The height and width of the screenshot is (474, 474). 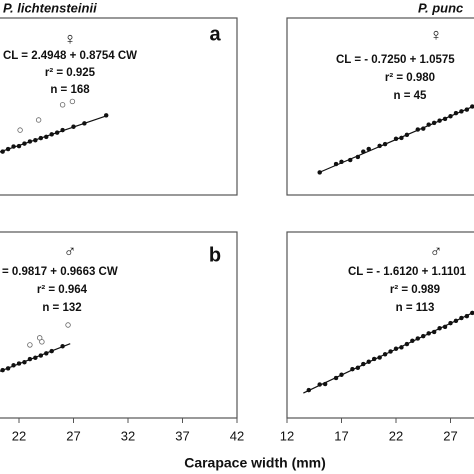 What do you see at coordinates (436, 34) in the screenshot?
I see `sex-symbol: ♀` at bounding box center [436, 34].